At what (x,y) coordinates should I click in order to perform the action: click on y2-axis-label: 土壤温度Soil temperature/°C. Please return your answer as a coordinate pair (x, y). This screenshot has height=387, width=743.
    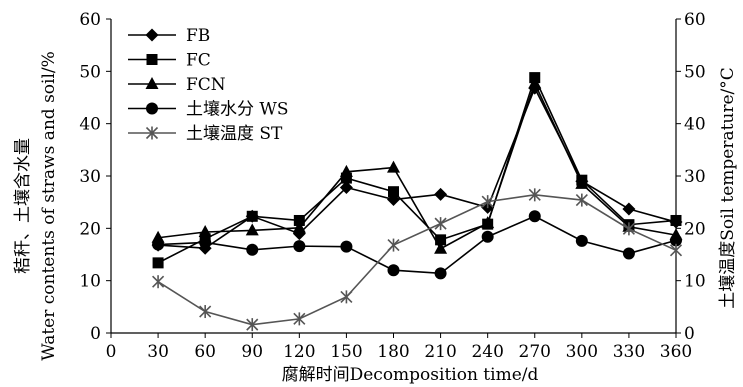
    Looking at the image, I should click on (727, 188).